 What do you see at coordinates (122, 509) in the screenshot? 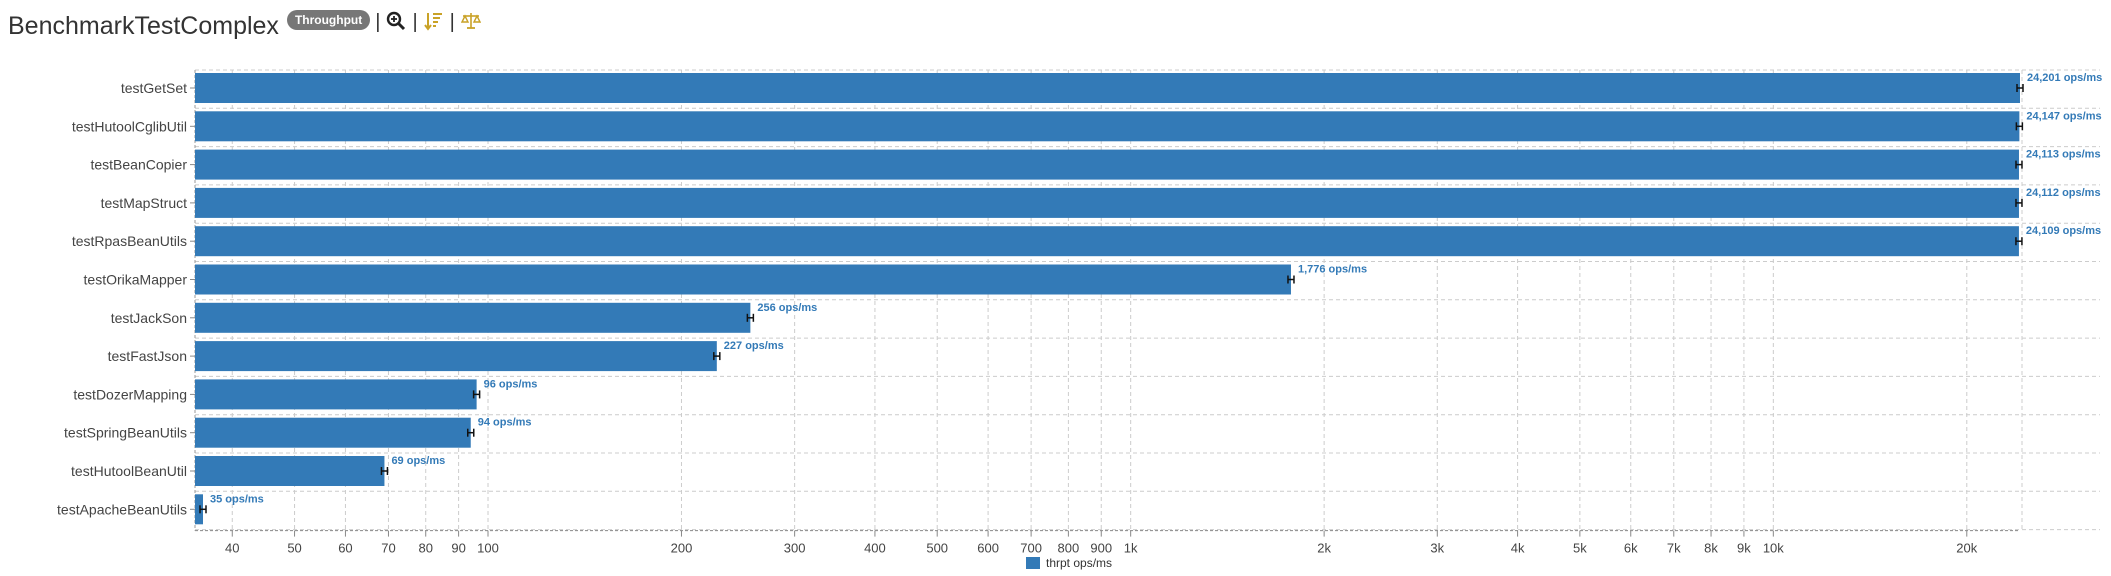
I see `category-label: testApacheBeanUtils` at bounding box center [122, 509].